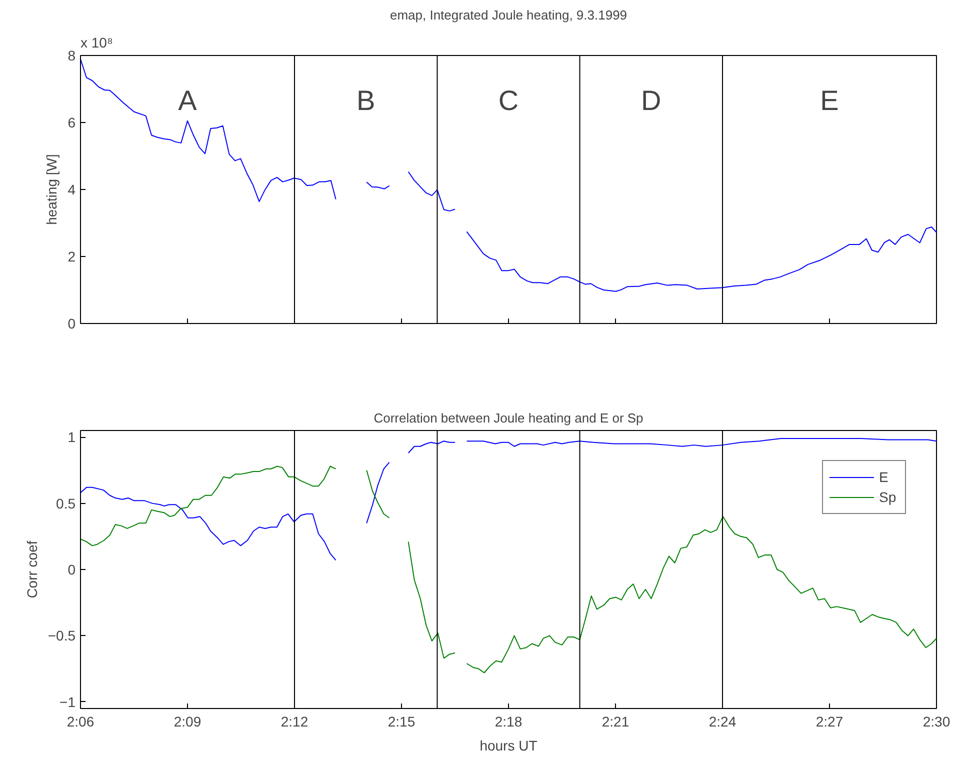 The height and width of the screenshot is (766, 959). I want to click on x-tick-label: 2:06, so click(80, 722).